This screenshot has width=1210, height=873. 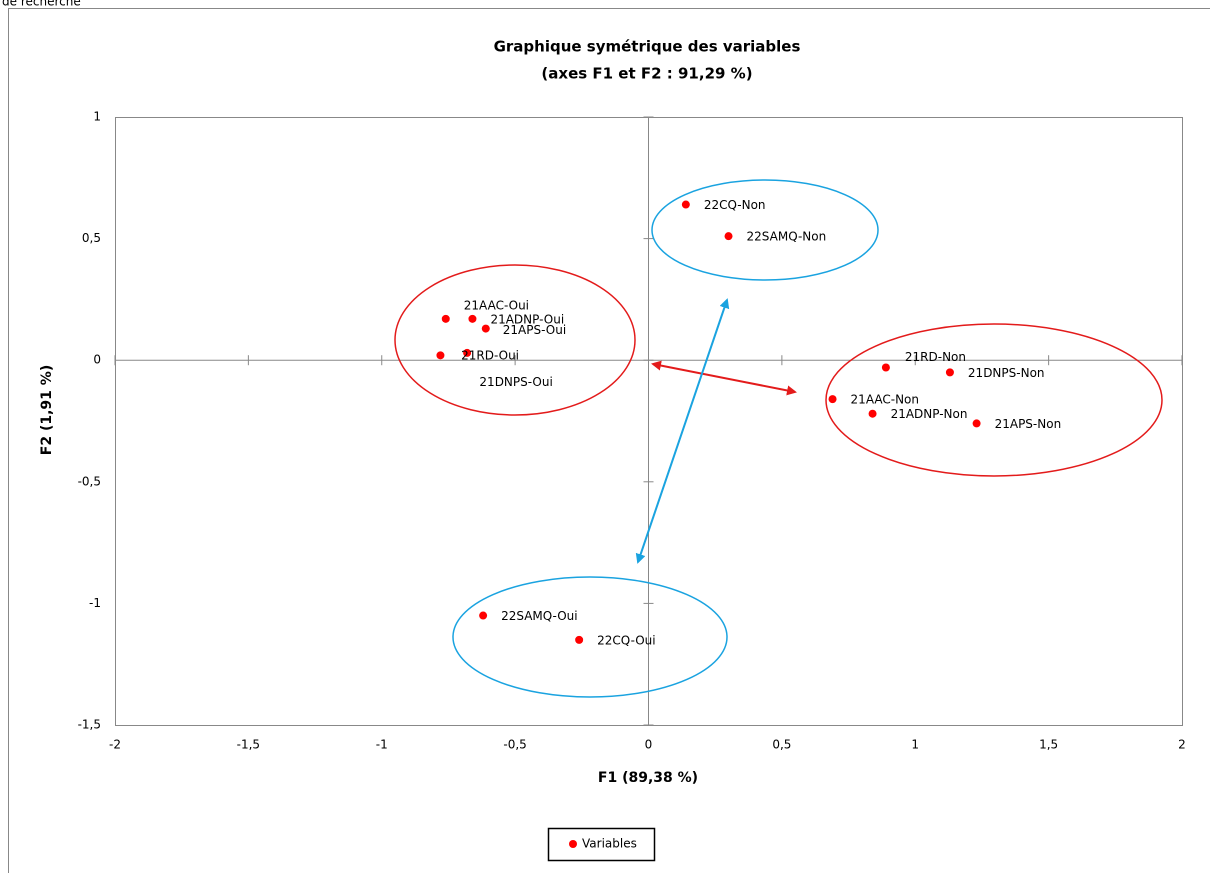 I want to click on point-label: 21ADNP-Non, so click(x=929, y=414).